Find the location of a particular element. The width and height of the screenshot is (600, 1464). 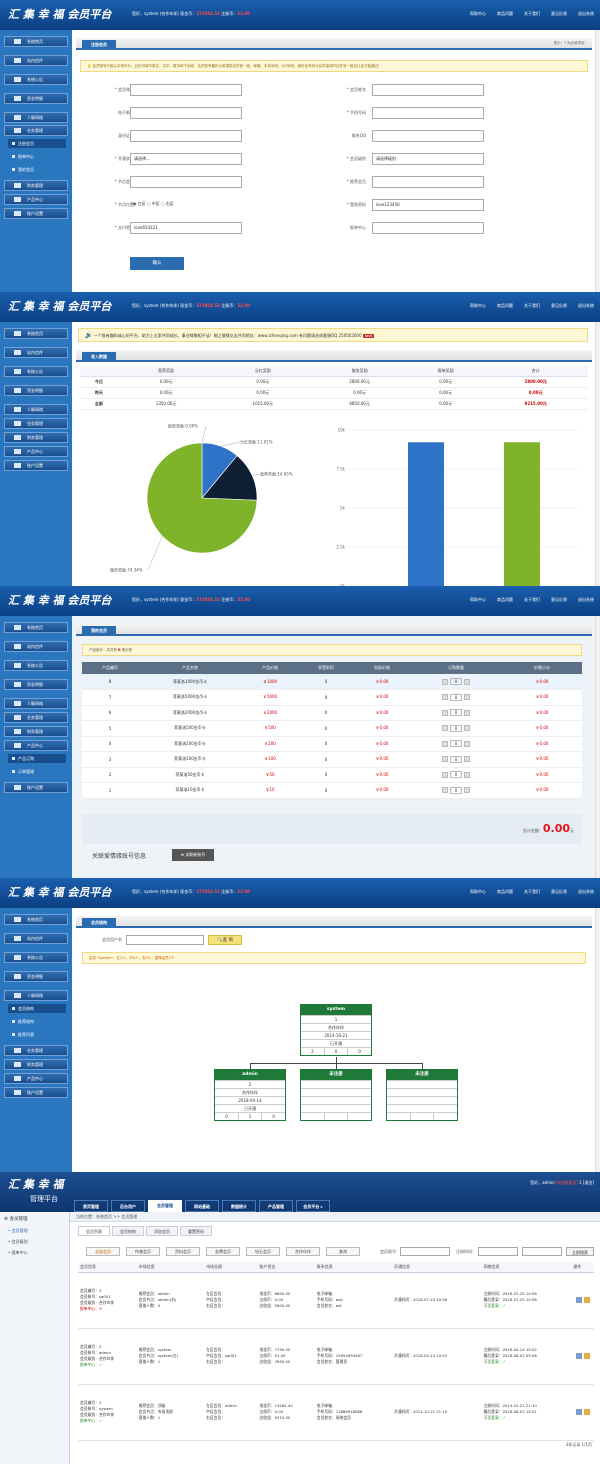

sidebar-item-funds: 资金明细 is located at coordinates (36, 976).